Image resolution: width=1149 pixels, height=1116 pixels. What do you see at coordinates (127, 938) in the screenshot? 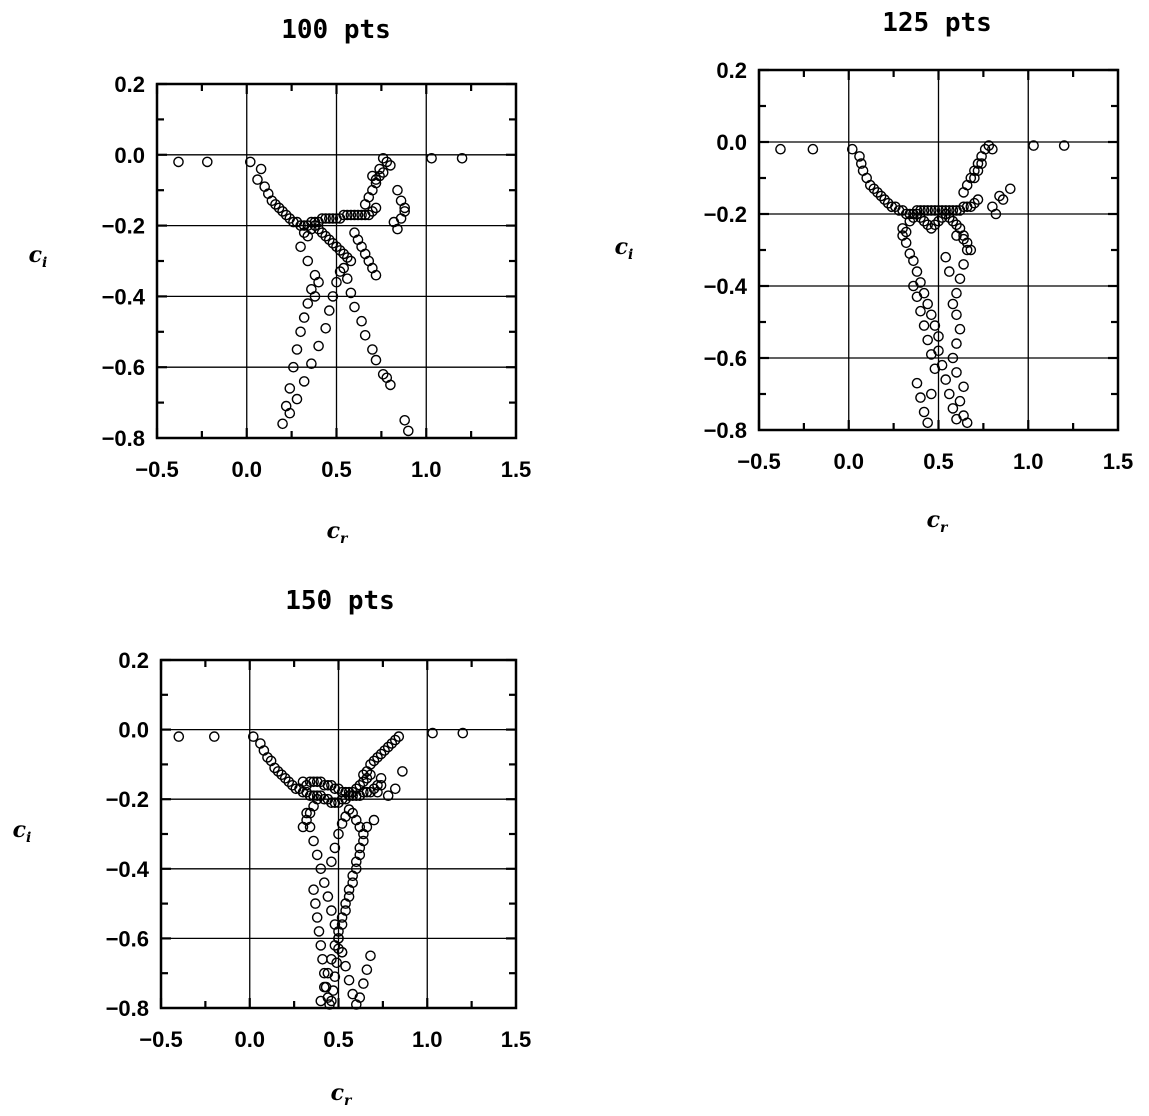
I see `y-tick-label: −0.6` at bounding box center [127, 938].